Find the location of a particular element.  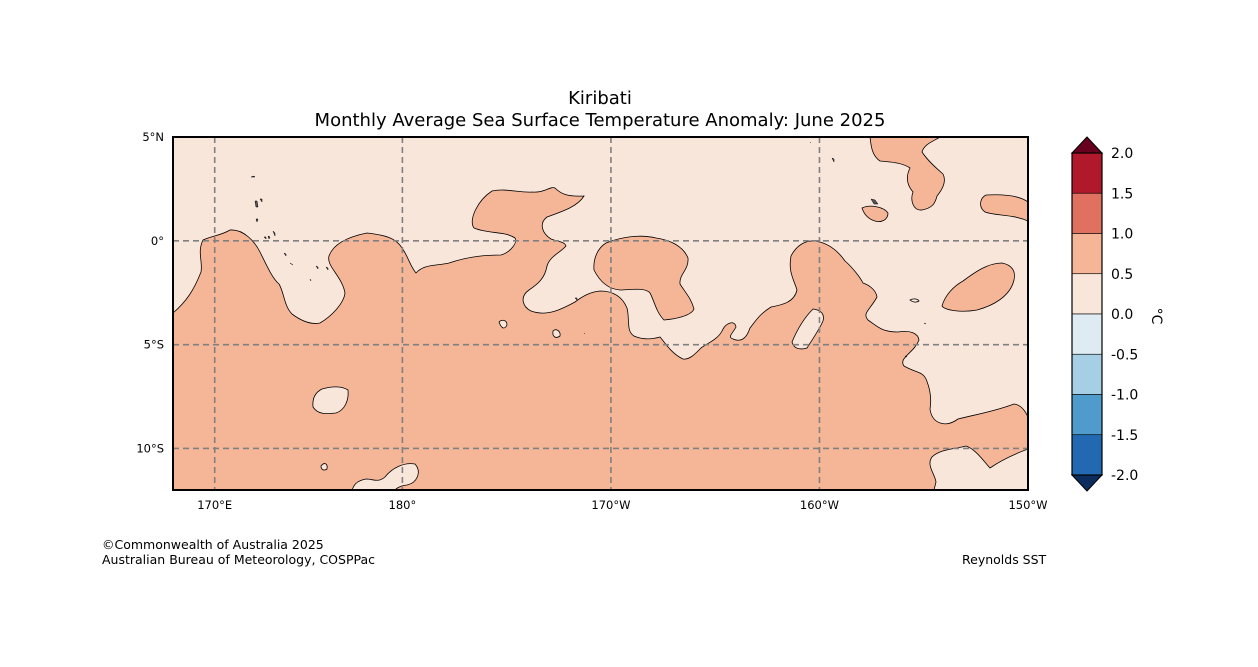

lon-label: 180° is located at coordinates (403, 505).